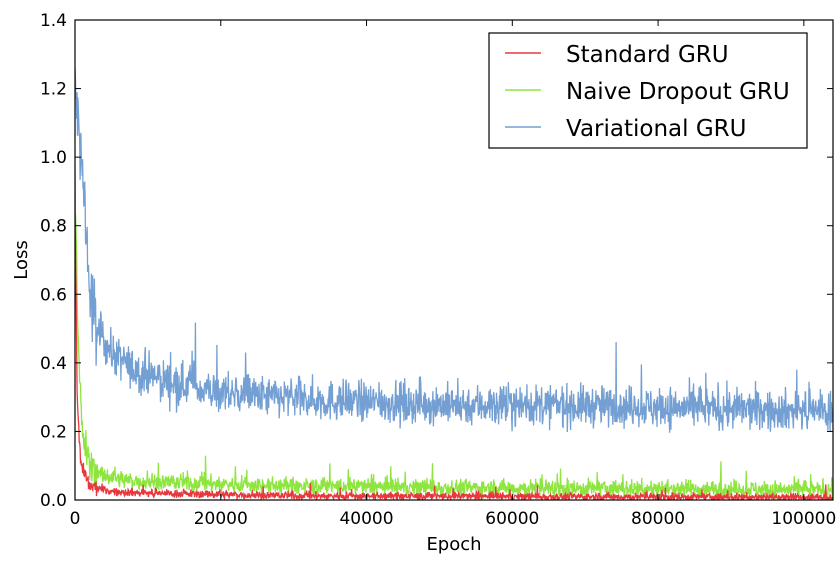 The image size is (840, 570). I want to click on y-tick-label: 0.4, so click(53, 364).